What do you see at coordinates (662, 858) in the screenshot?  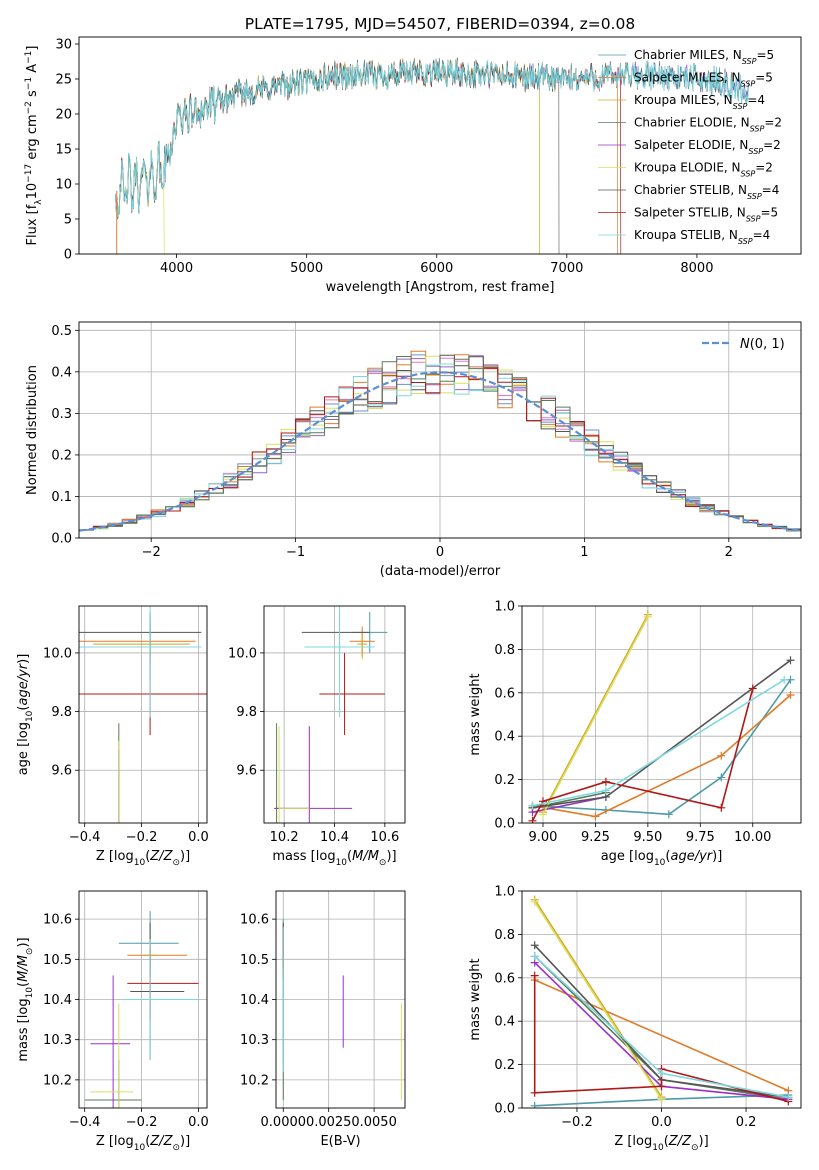 I see `x-axis-label: age [log10(age/yr)]` at bounding box center [662, 858].